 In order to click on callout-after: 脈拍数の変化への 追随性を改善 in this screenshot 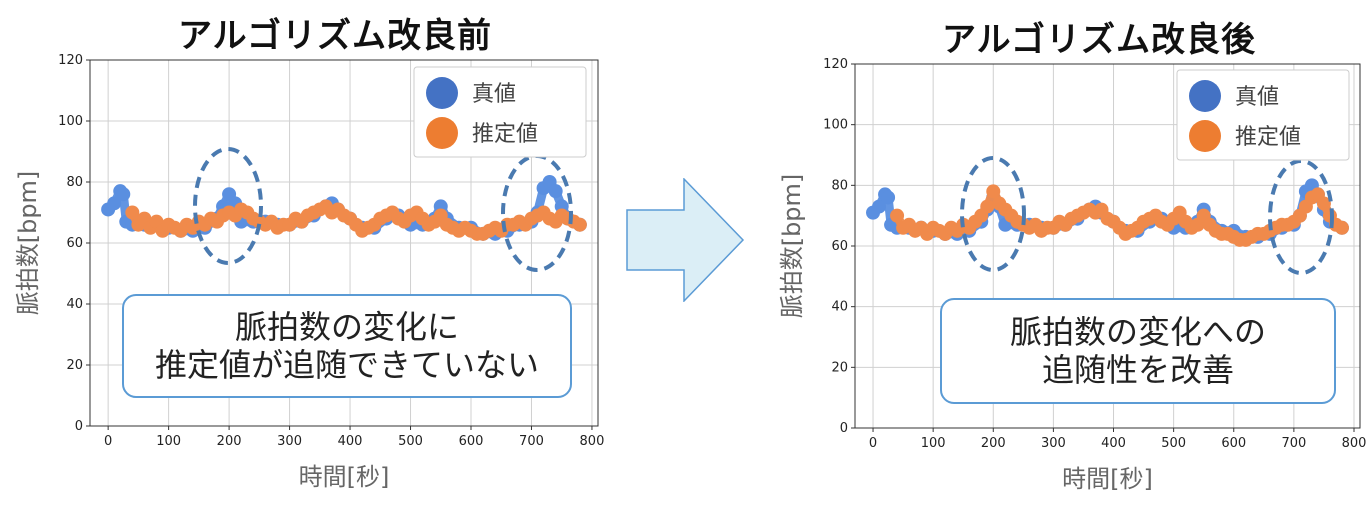, I will do `click(1138, 351)`.